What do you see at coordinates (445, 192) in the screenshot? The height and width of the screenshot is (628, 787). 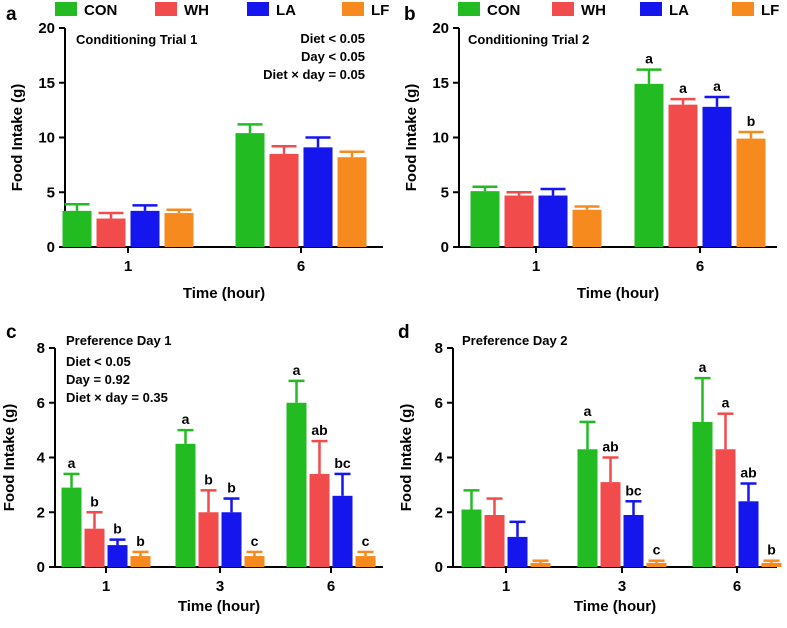 I see `y-tick-label: 5` at bounding box center [445, 192].